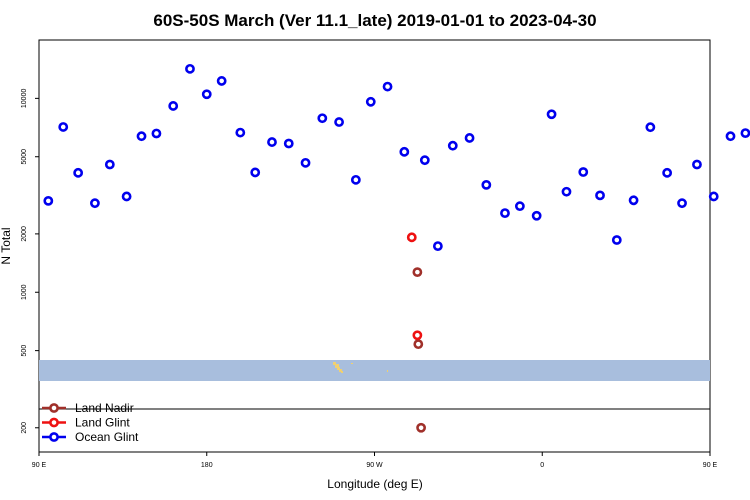 The image size is (750, 500). What do you see at coordinates (542, 465) in the screenshot?
I see `x-tick-label: 0` at bounding box center [542, 465].